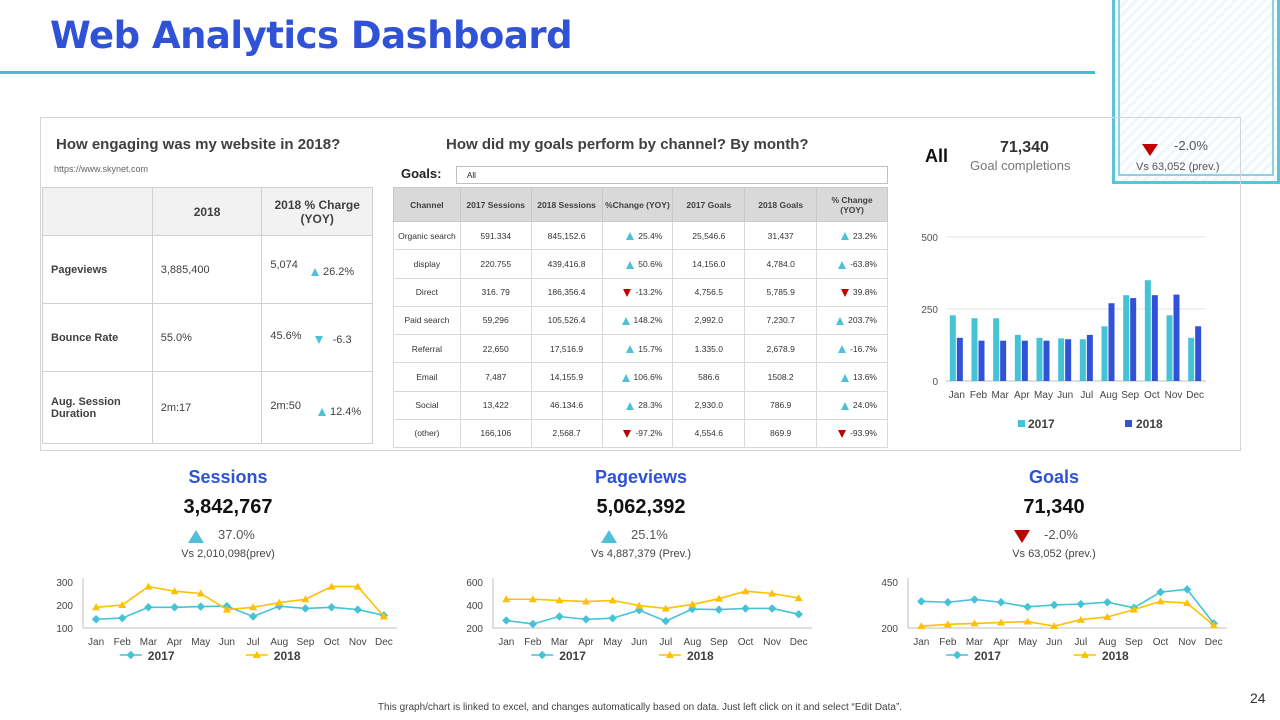  I want to click on change-value: 24.0%, so click(864, 405).